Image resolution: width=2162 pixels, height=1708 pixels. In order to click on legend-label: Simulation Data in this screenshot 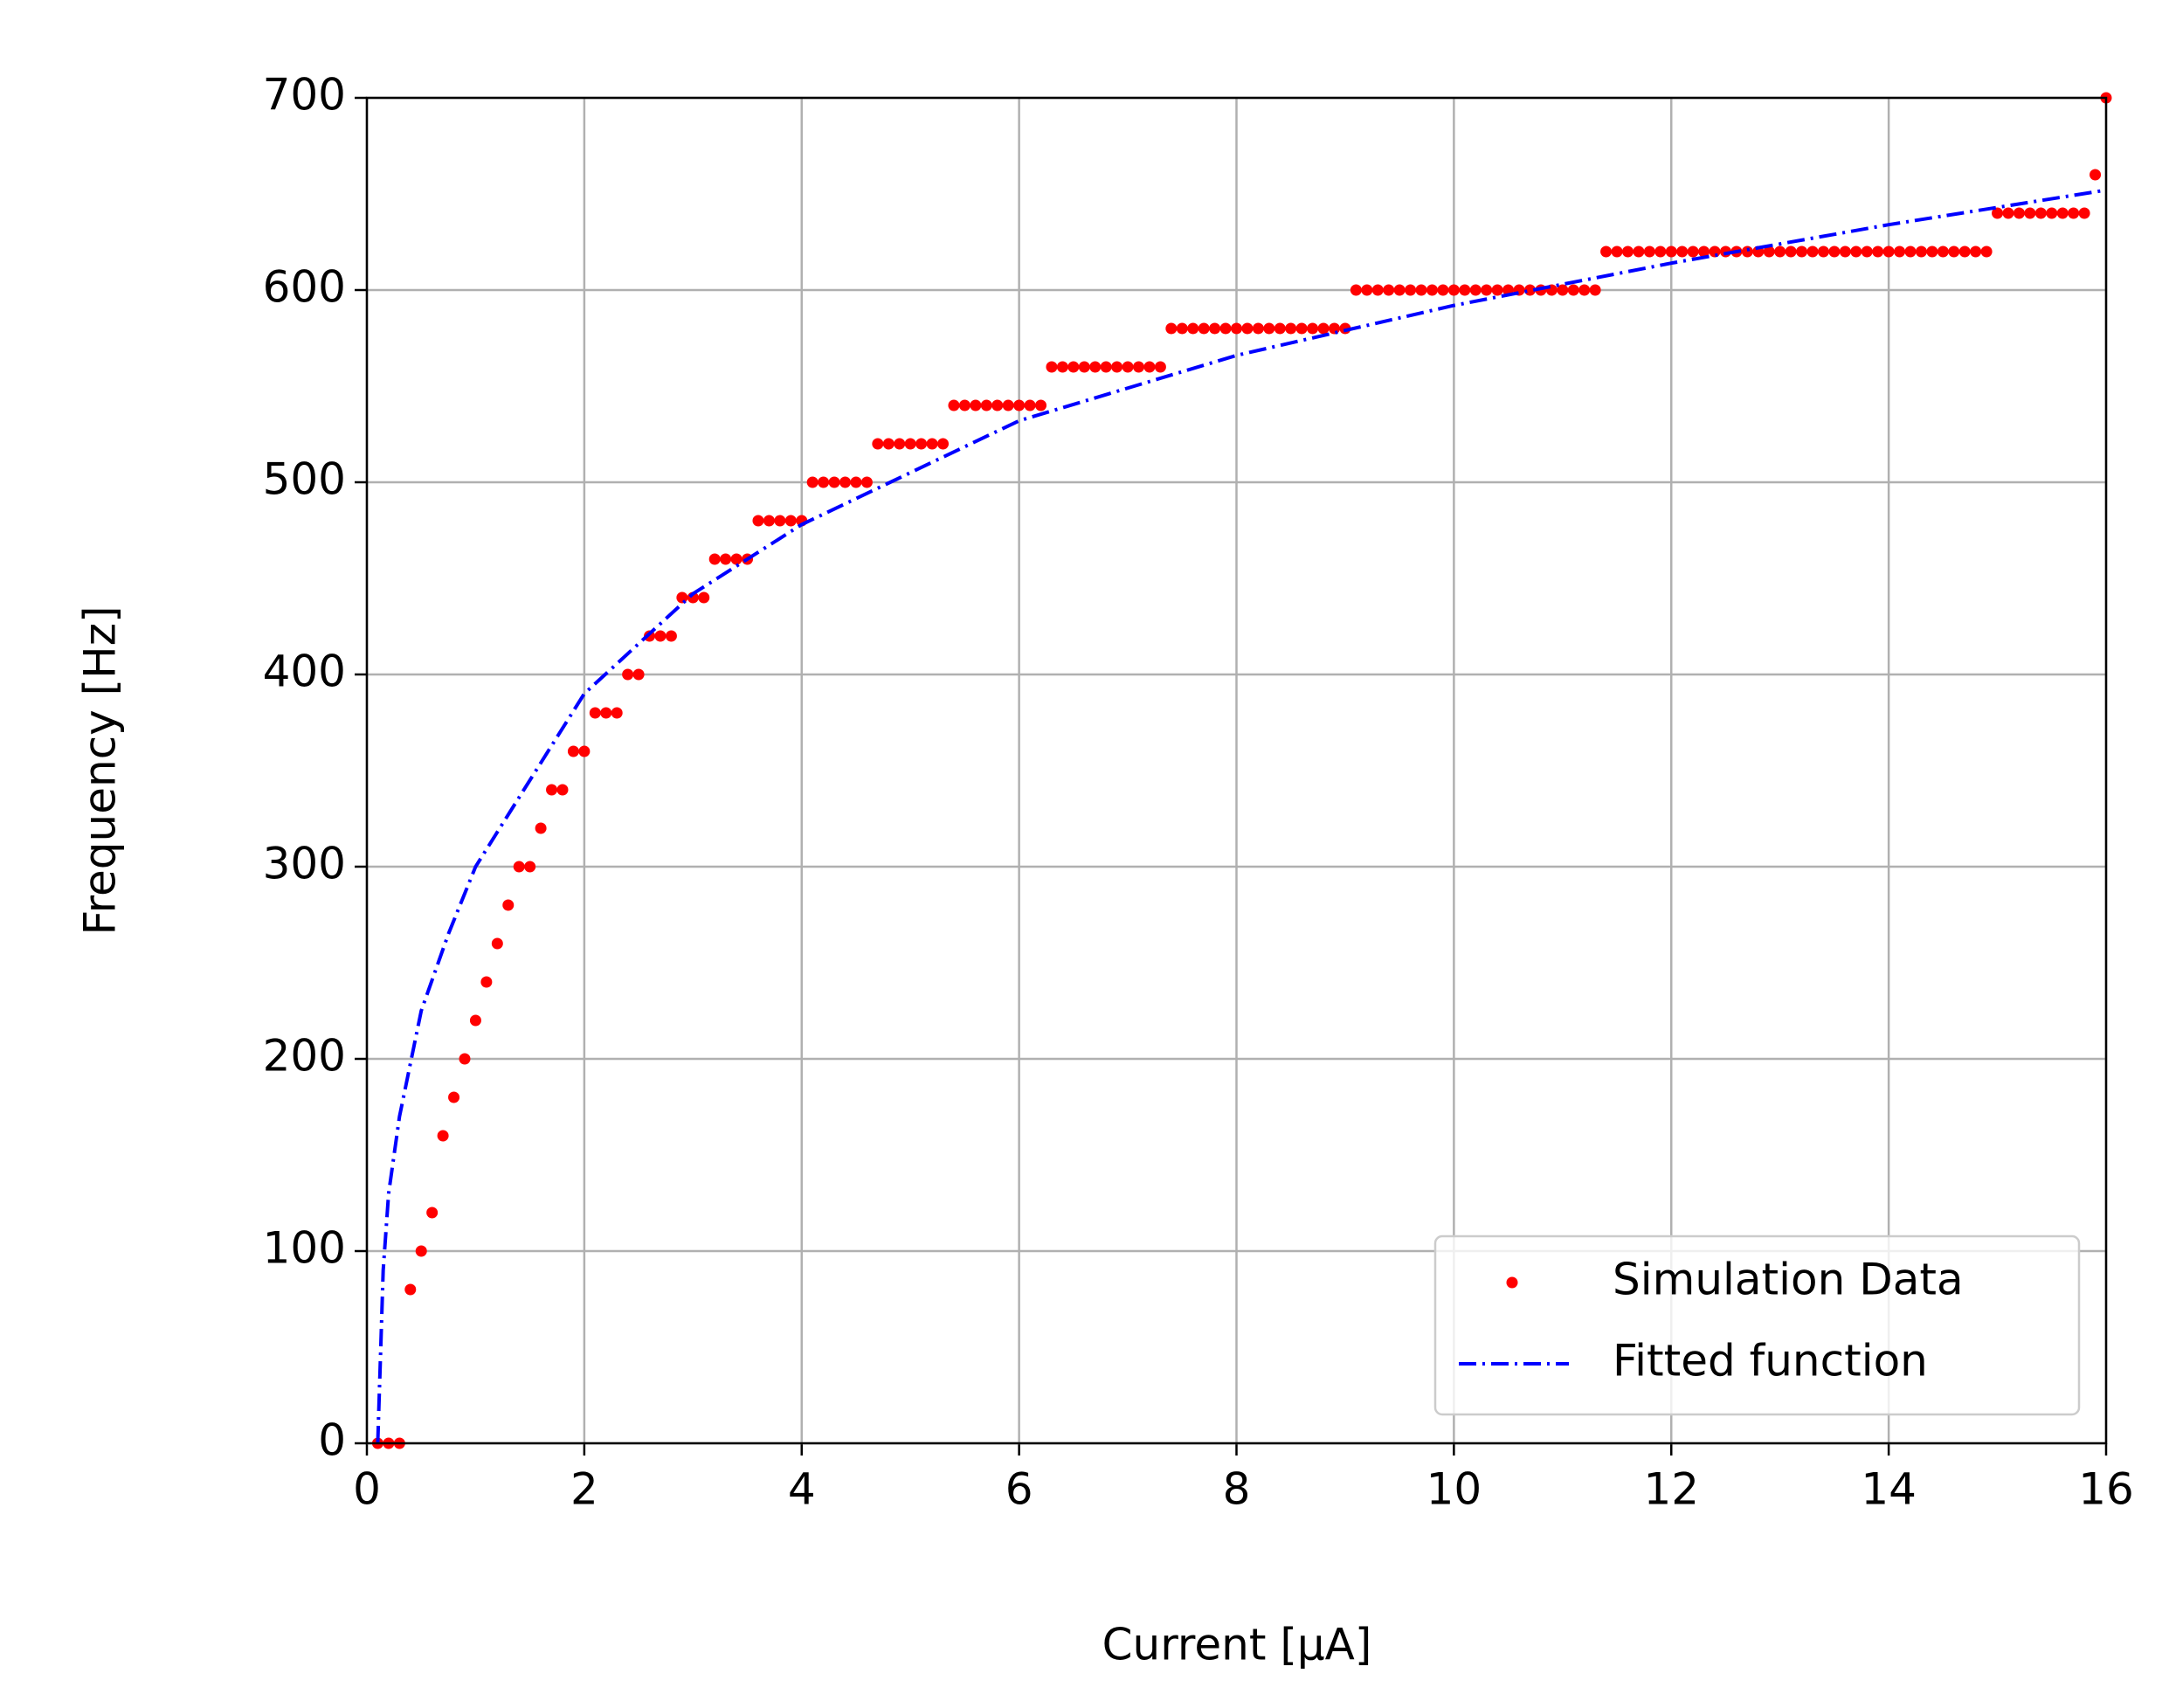, I will do `click(1788, 1280)`.